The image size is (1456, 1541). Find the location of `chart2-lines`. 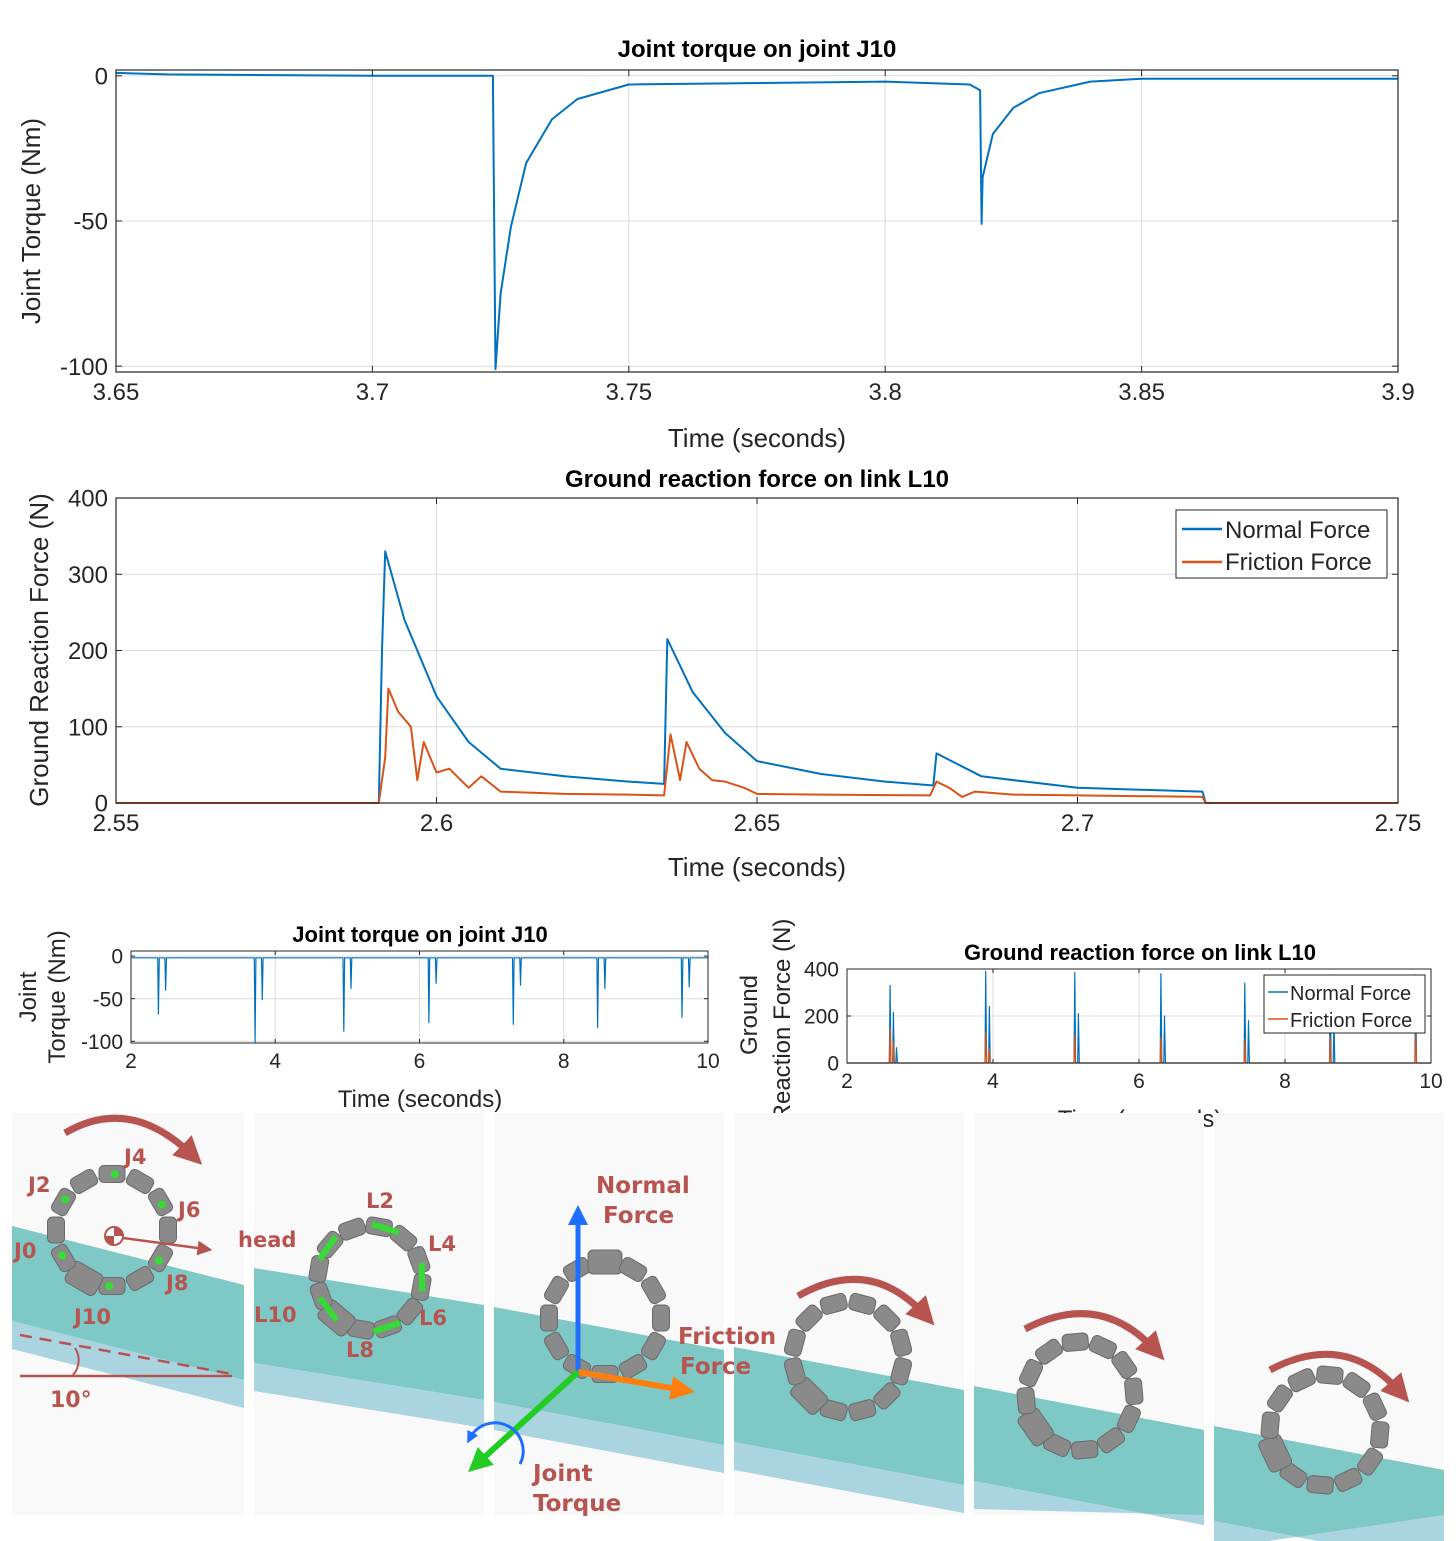

chart2-lines is located at coordinates (757, 677).